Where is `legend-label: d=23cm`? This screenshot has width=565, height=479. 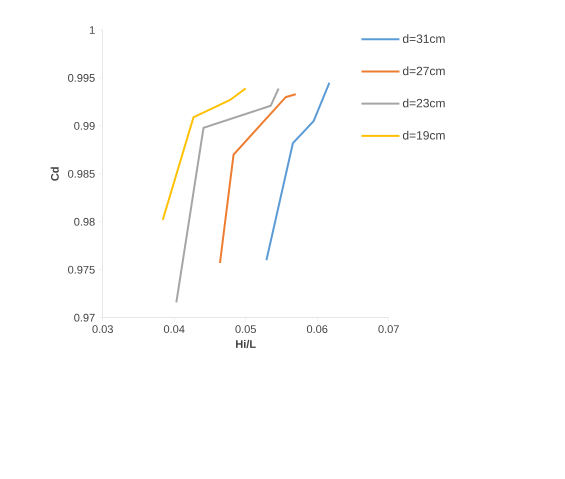
legend-label: d=23cm is located at coordinates (423, 103).